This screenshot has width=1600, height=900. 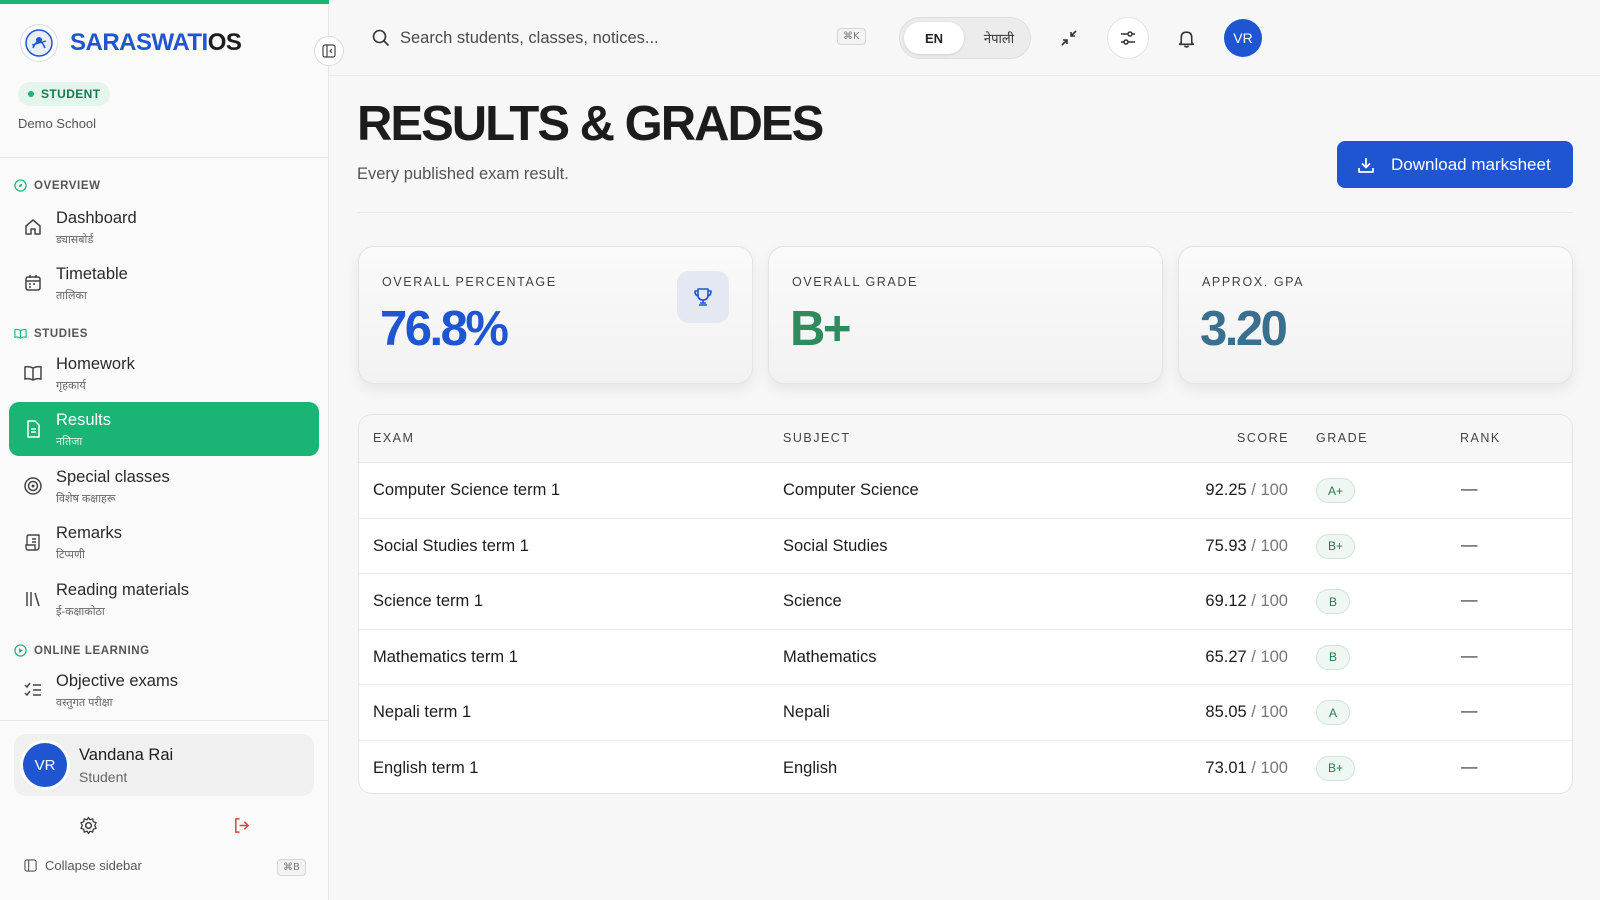 What do you see at coordinates (20, 650) in the screenshot?
I see `play-circle-icon` at bounding box center [20, 650].